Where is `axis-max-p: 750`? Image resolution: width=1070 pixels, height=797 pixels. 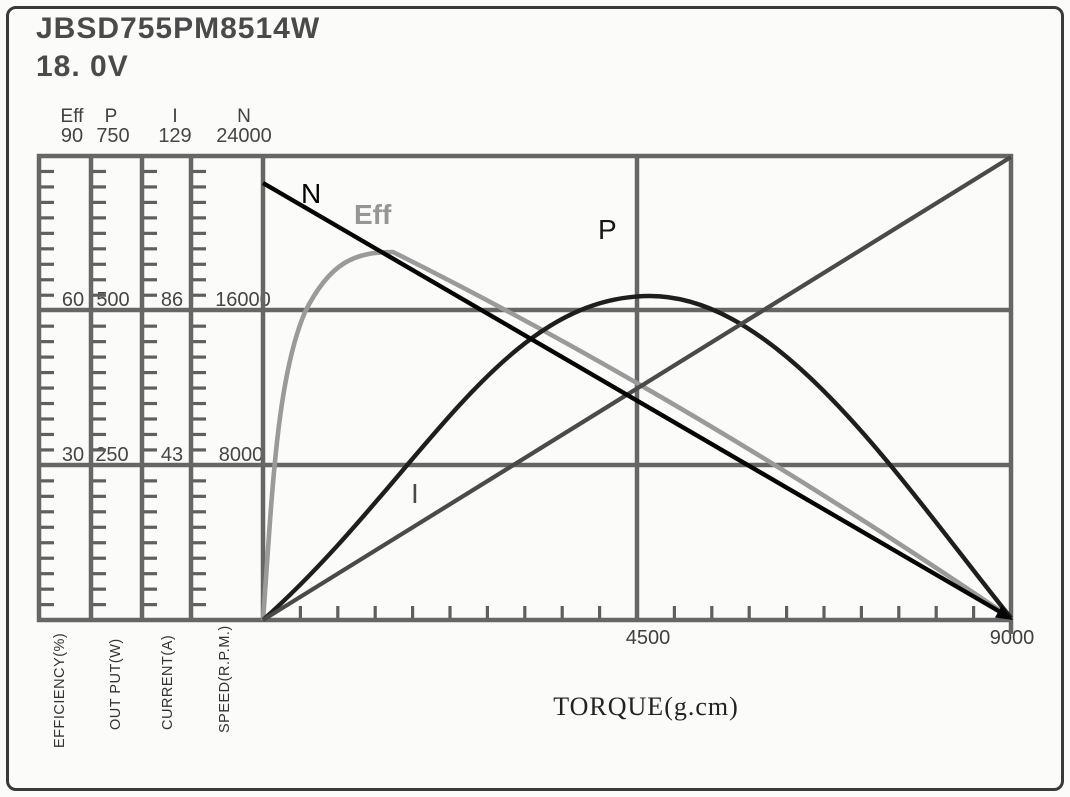 axis-max-p: 750 is located at coordinates (113, 136).